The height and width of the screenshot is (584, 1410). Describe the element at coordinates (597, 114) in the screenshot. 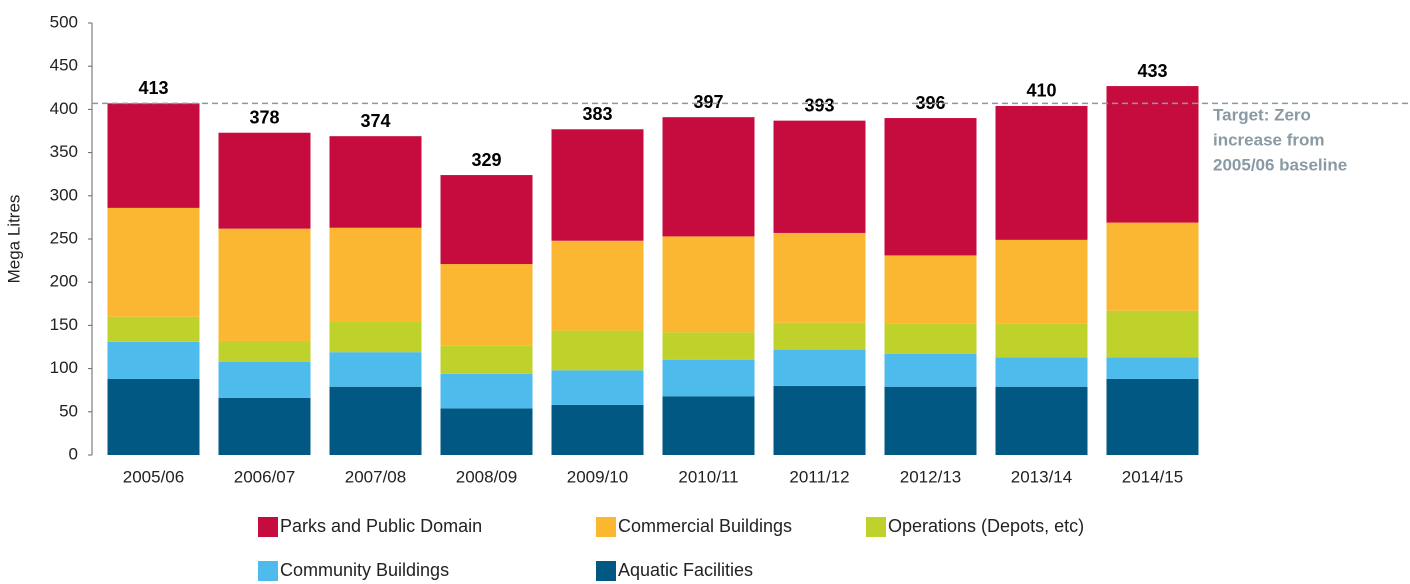

I see `total-label: 383` at that location.